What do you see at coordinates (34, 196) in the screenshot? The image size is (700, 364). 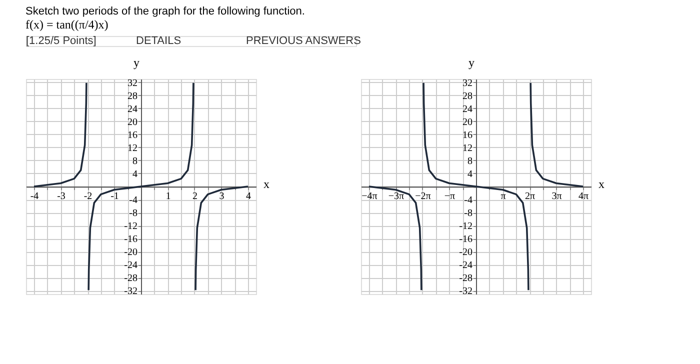 I see `x-tick-label: -4` at bounding box center [34, 196].